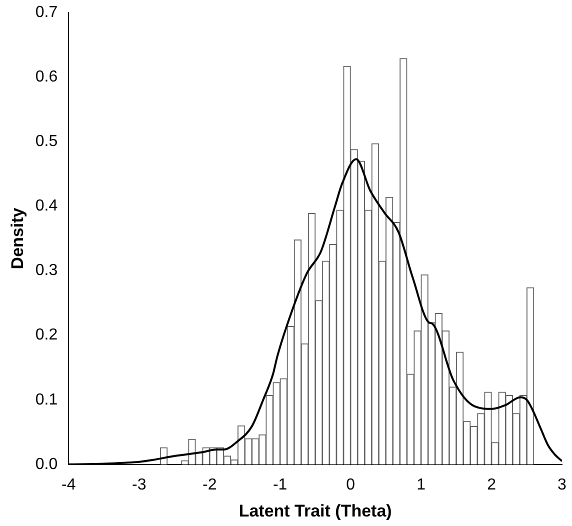 This screenshot has height=526, width=572. Describe the element at coordinates (17, 238) in the screenshot. I see `y-axis-title: Density` at that location.